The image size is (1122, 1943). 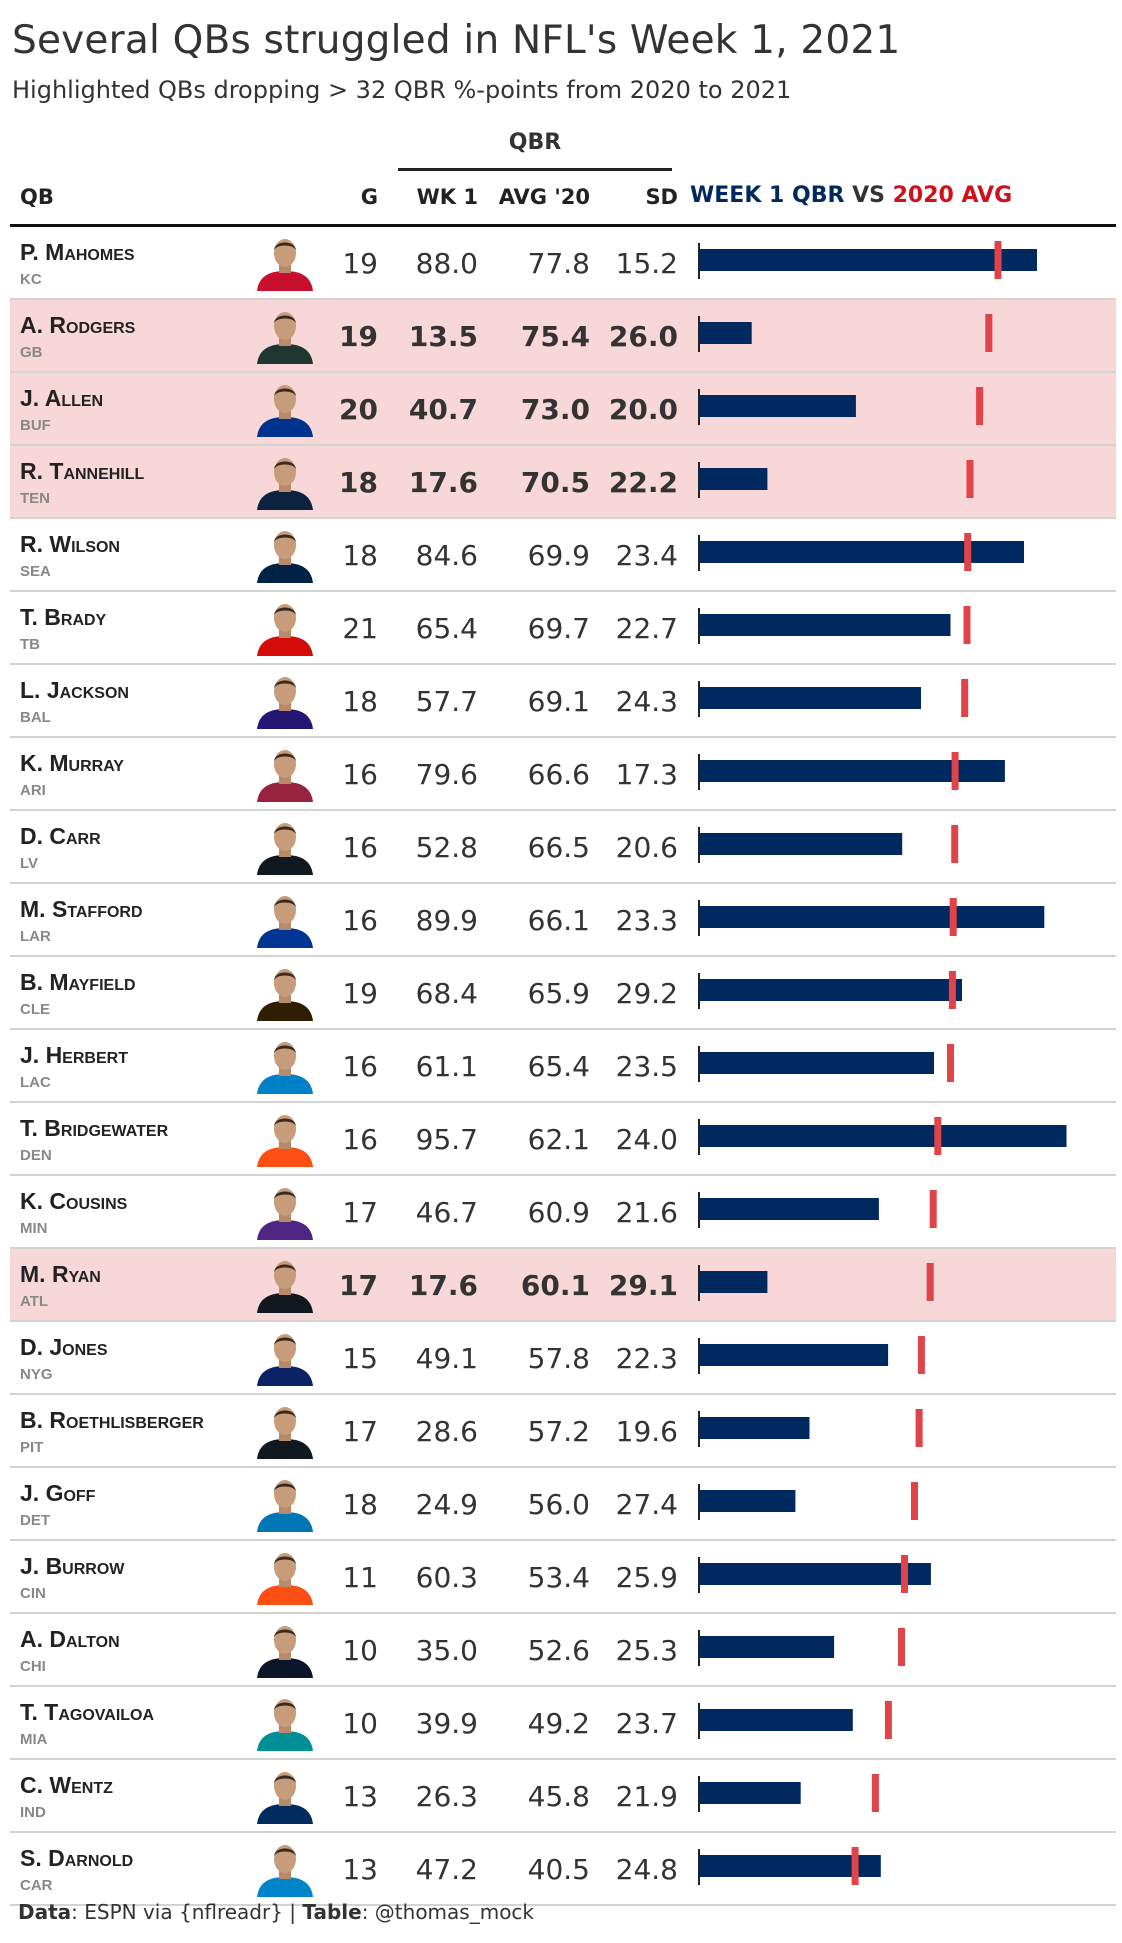 What do you see at coordinates (31, 279) in the screenshot?
I see `team-abbr: KC` at bounding box center [31, 279].